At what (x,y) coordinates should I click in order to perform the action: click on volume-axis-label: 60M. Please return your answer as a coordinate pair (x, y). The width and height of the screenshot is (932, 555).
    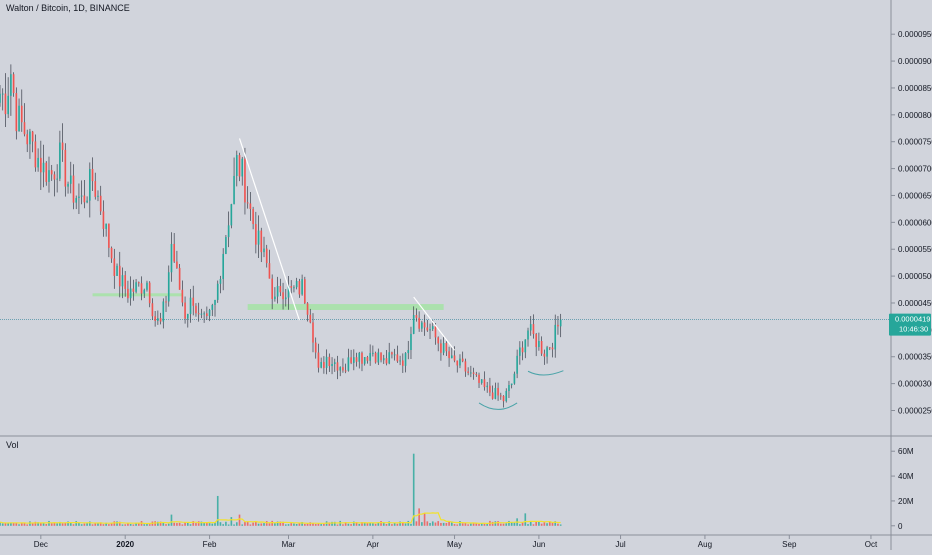
    Looking at the image, I should click on (906, 451).